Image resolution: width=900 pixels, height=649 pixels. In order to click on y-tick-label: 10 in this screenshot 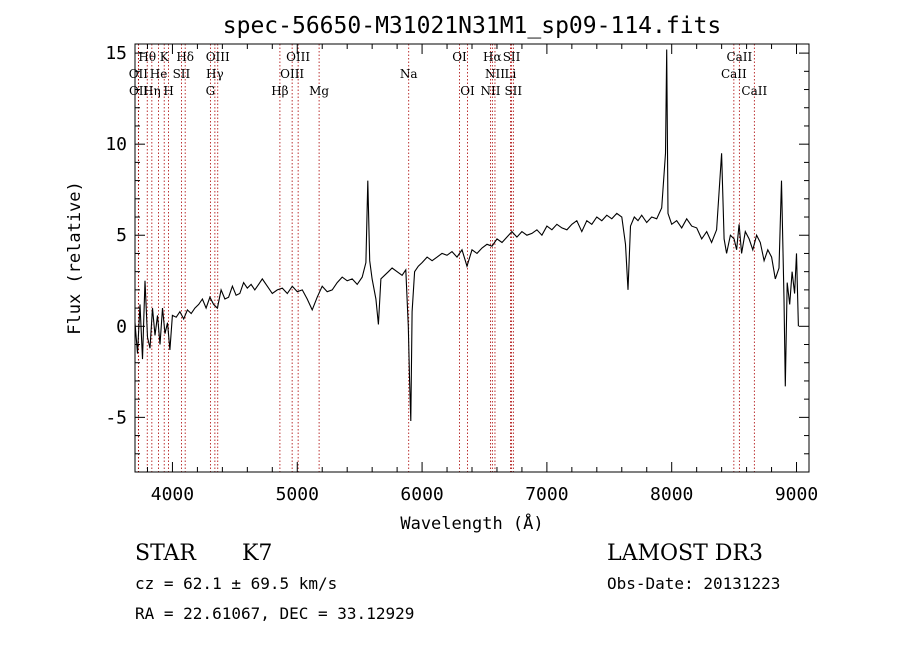, I will do `click(116, 144)`.